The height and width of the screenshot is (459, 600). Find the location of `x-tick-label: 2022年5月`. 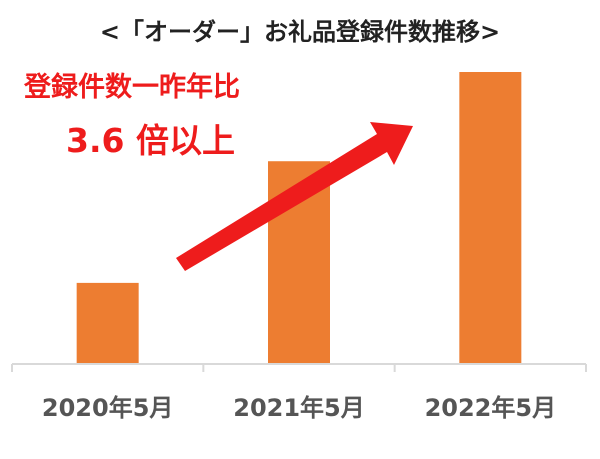

x-tick-label: 2022年5月 is located at coordinates (491, 408).